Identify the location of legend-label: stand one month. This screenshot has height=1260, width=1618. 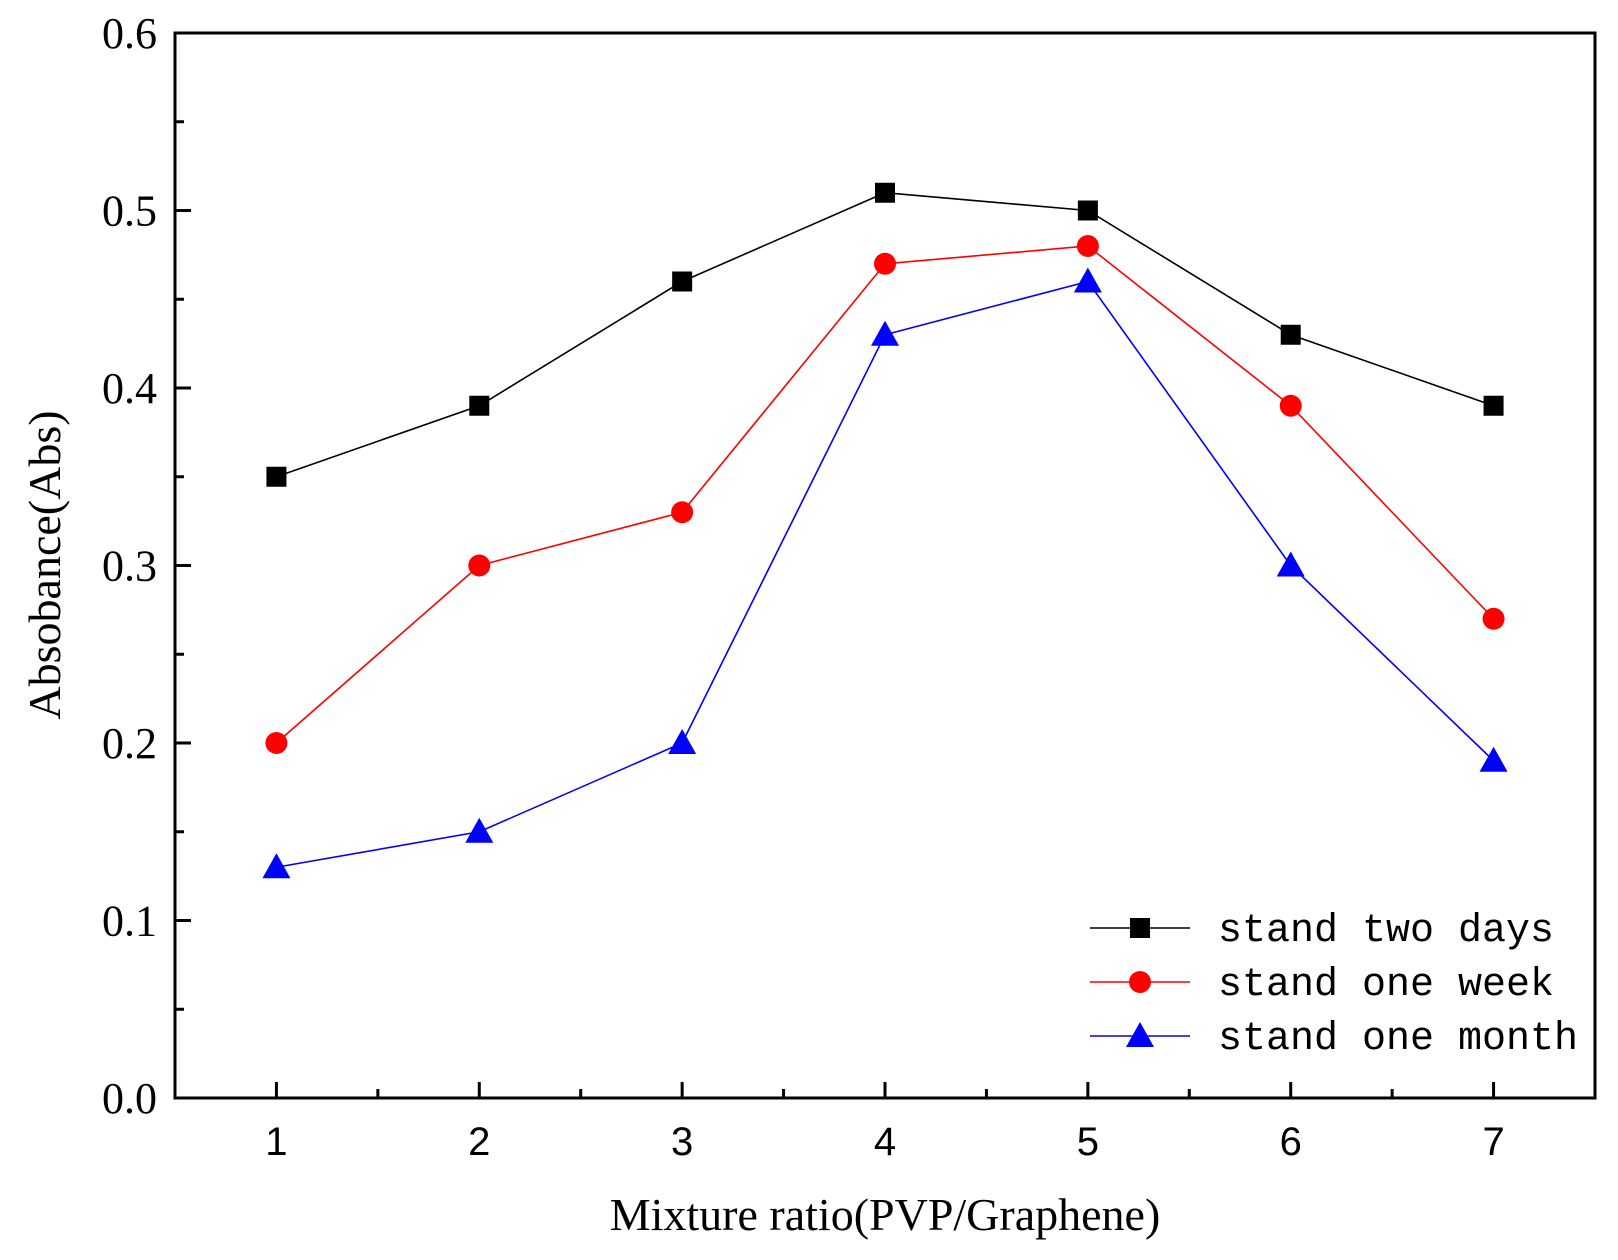
(1398, 1039).